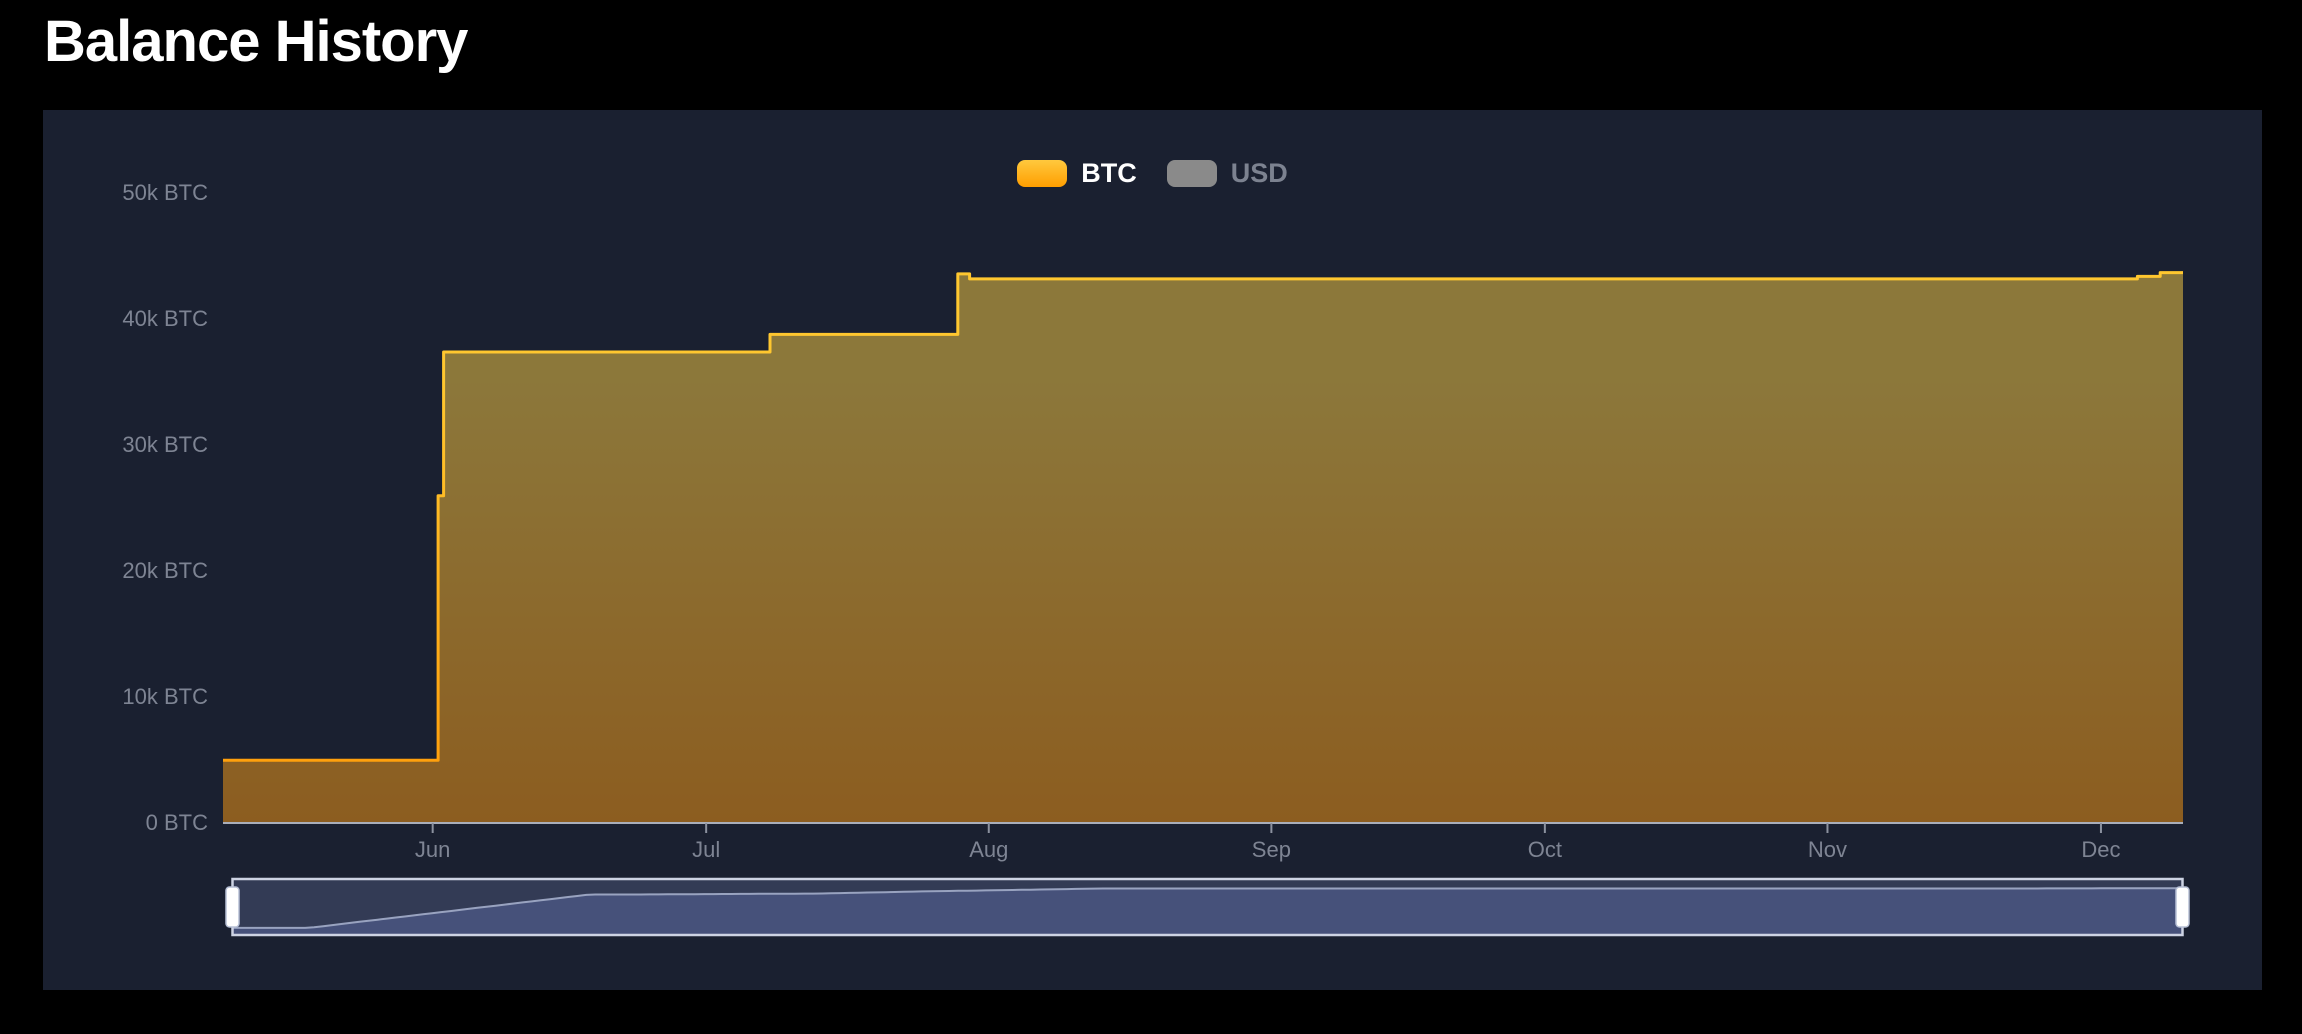  What do you see at coordinates (2182, 907) in the screenshot?
I see `navigator-right-handle` at bounding box center [2182, 907].